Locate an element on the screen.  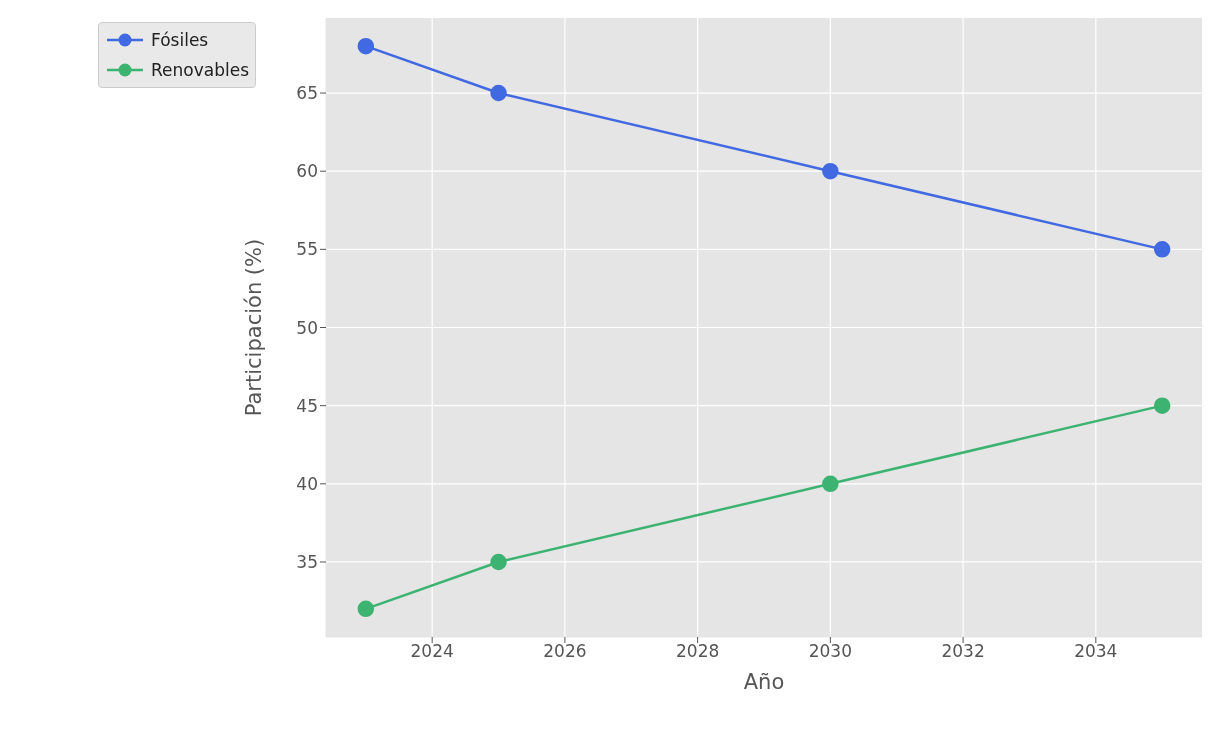
x-tick-label: 2030 is located at coordinates (830, 651).